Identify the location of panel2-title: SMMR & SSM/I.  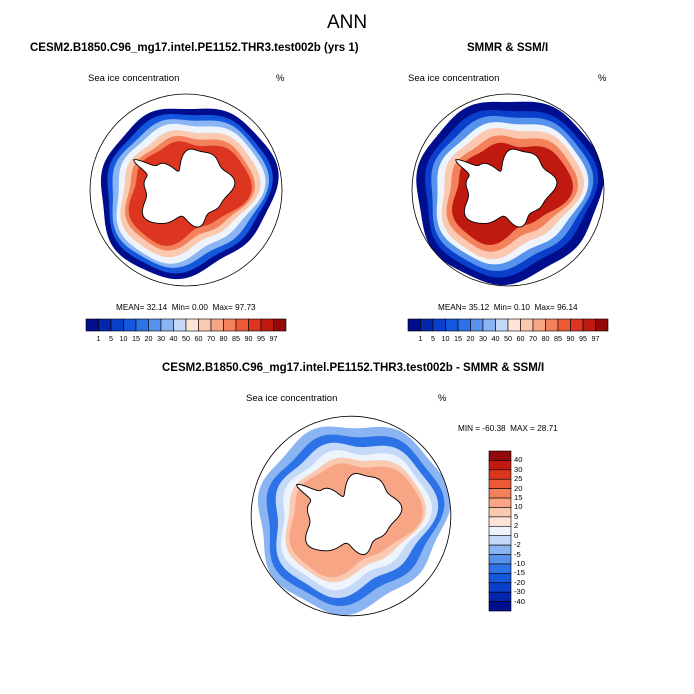
(508, 48).